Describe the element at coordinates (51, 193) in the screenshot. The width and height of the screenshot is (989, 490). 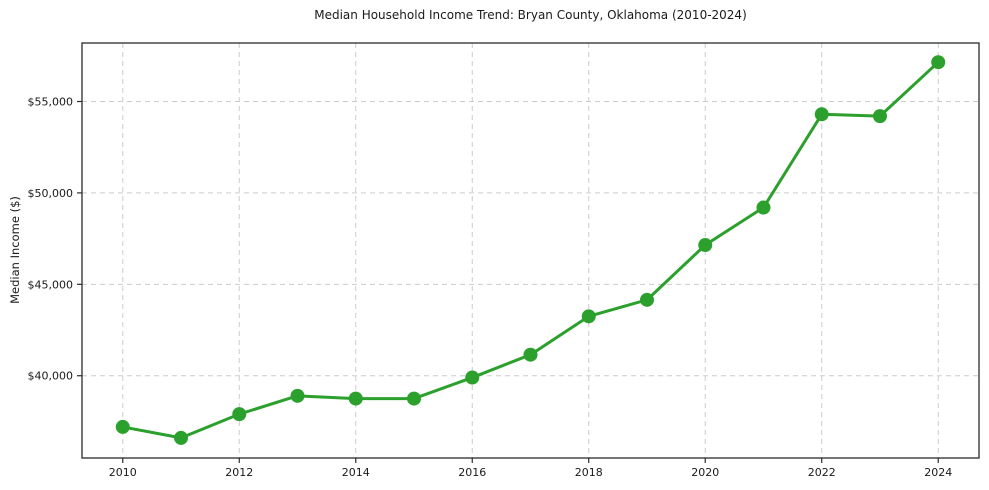
I see `y-tick-label: $50,000` at that location.